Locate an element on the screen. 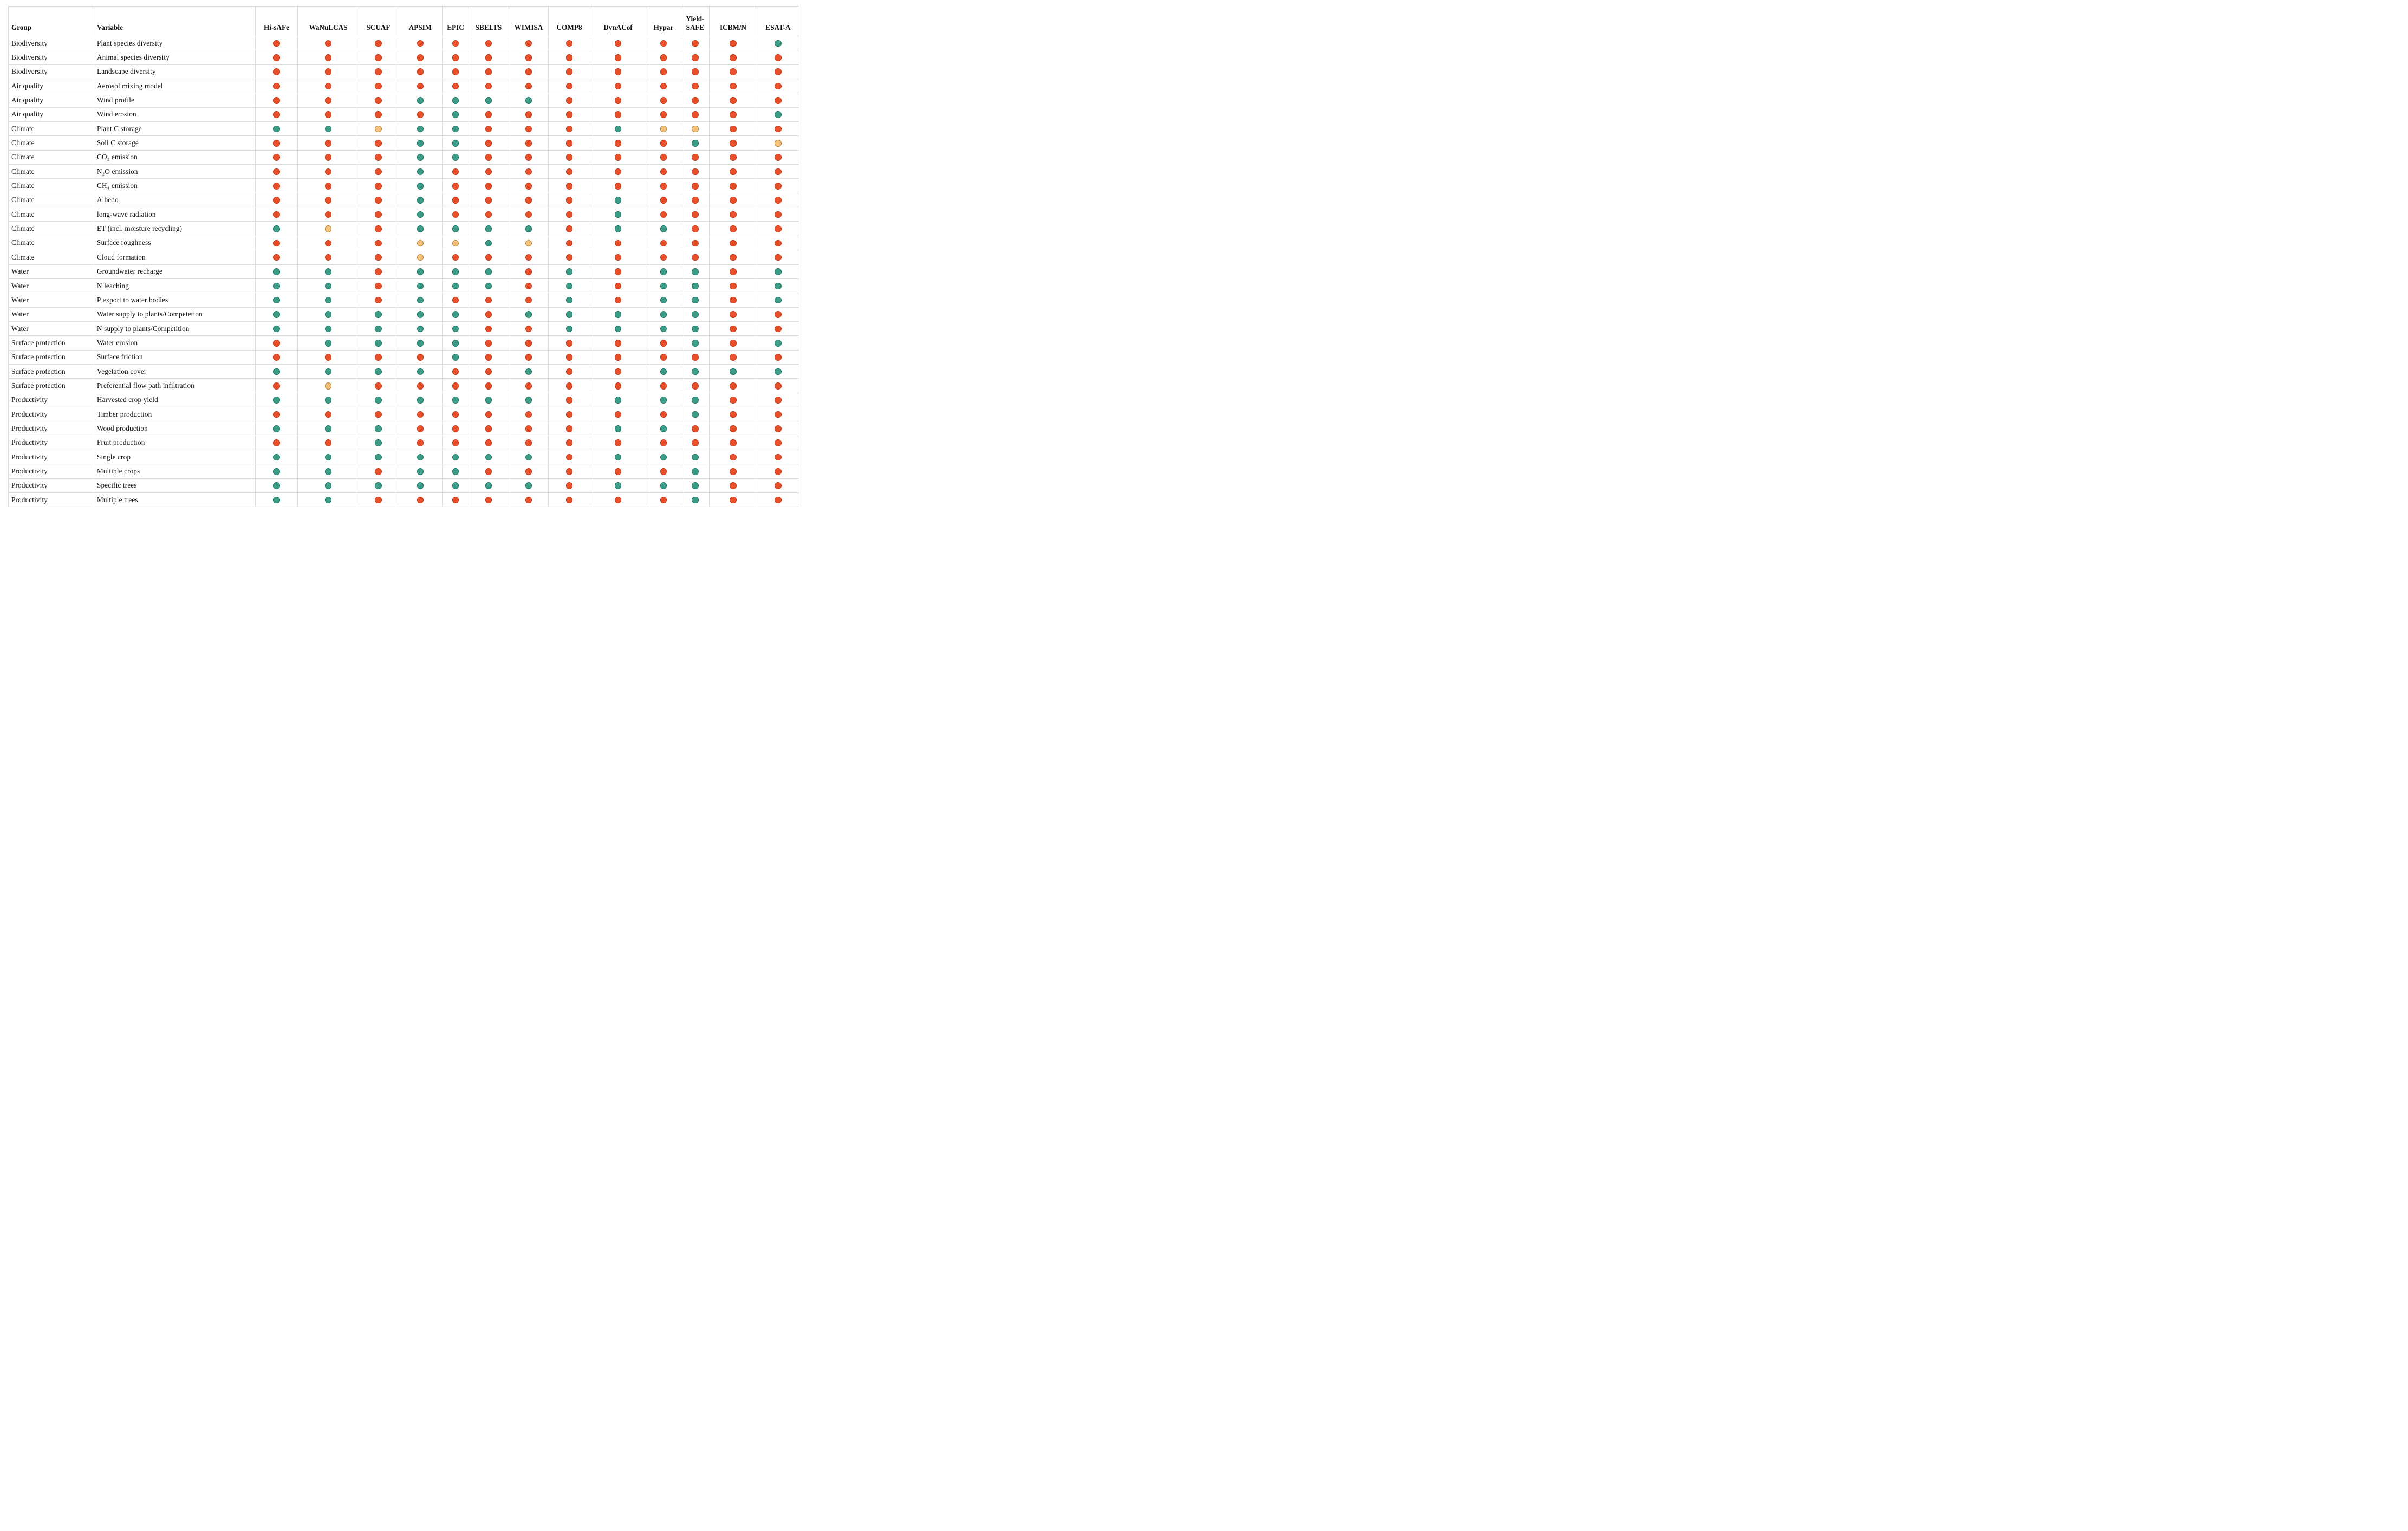 The height and width of the screenshot is (1531, 2408). variable-cell: Groundwater recharge is located at coordinates (175, 272).